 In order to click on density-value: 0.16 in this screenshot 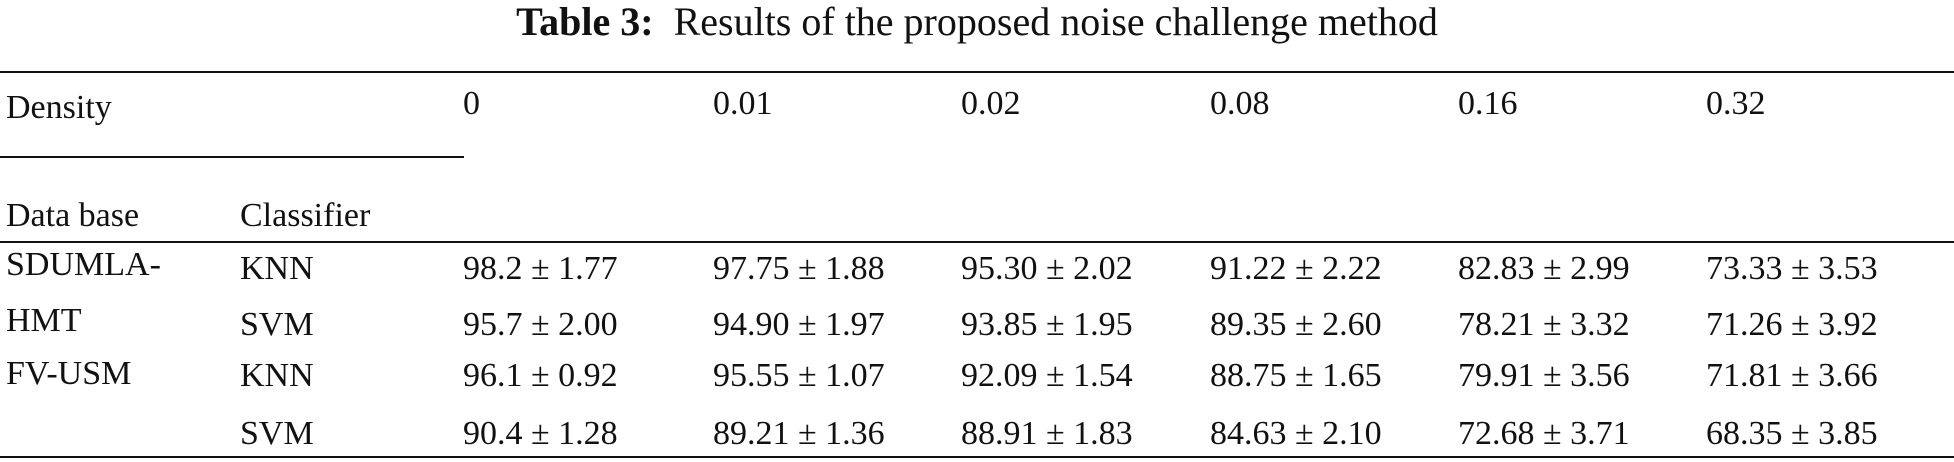, I will do `click(1488, 103)`.